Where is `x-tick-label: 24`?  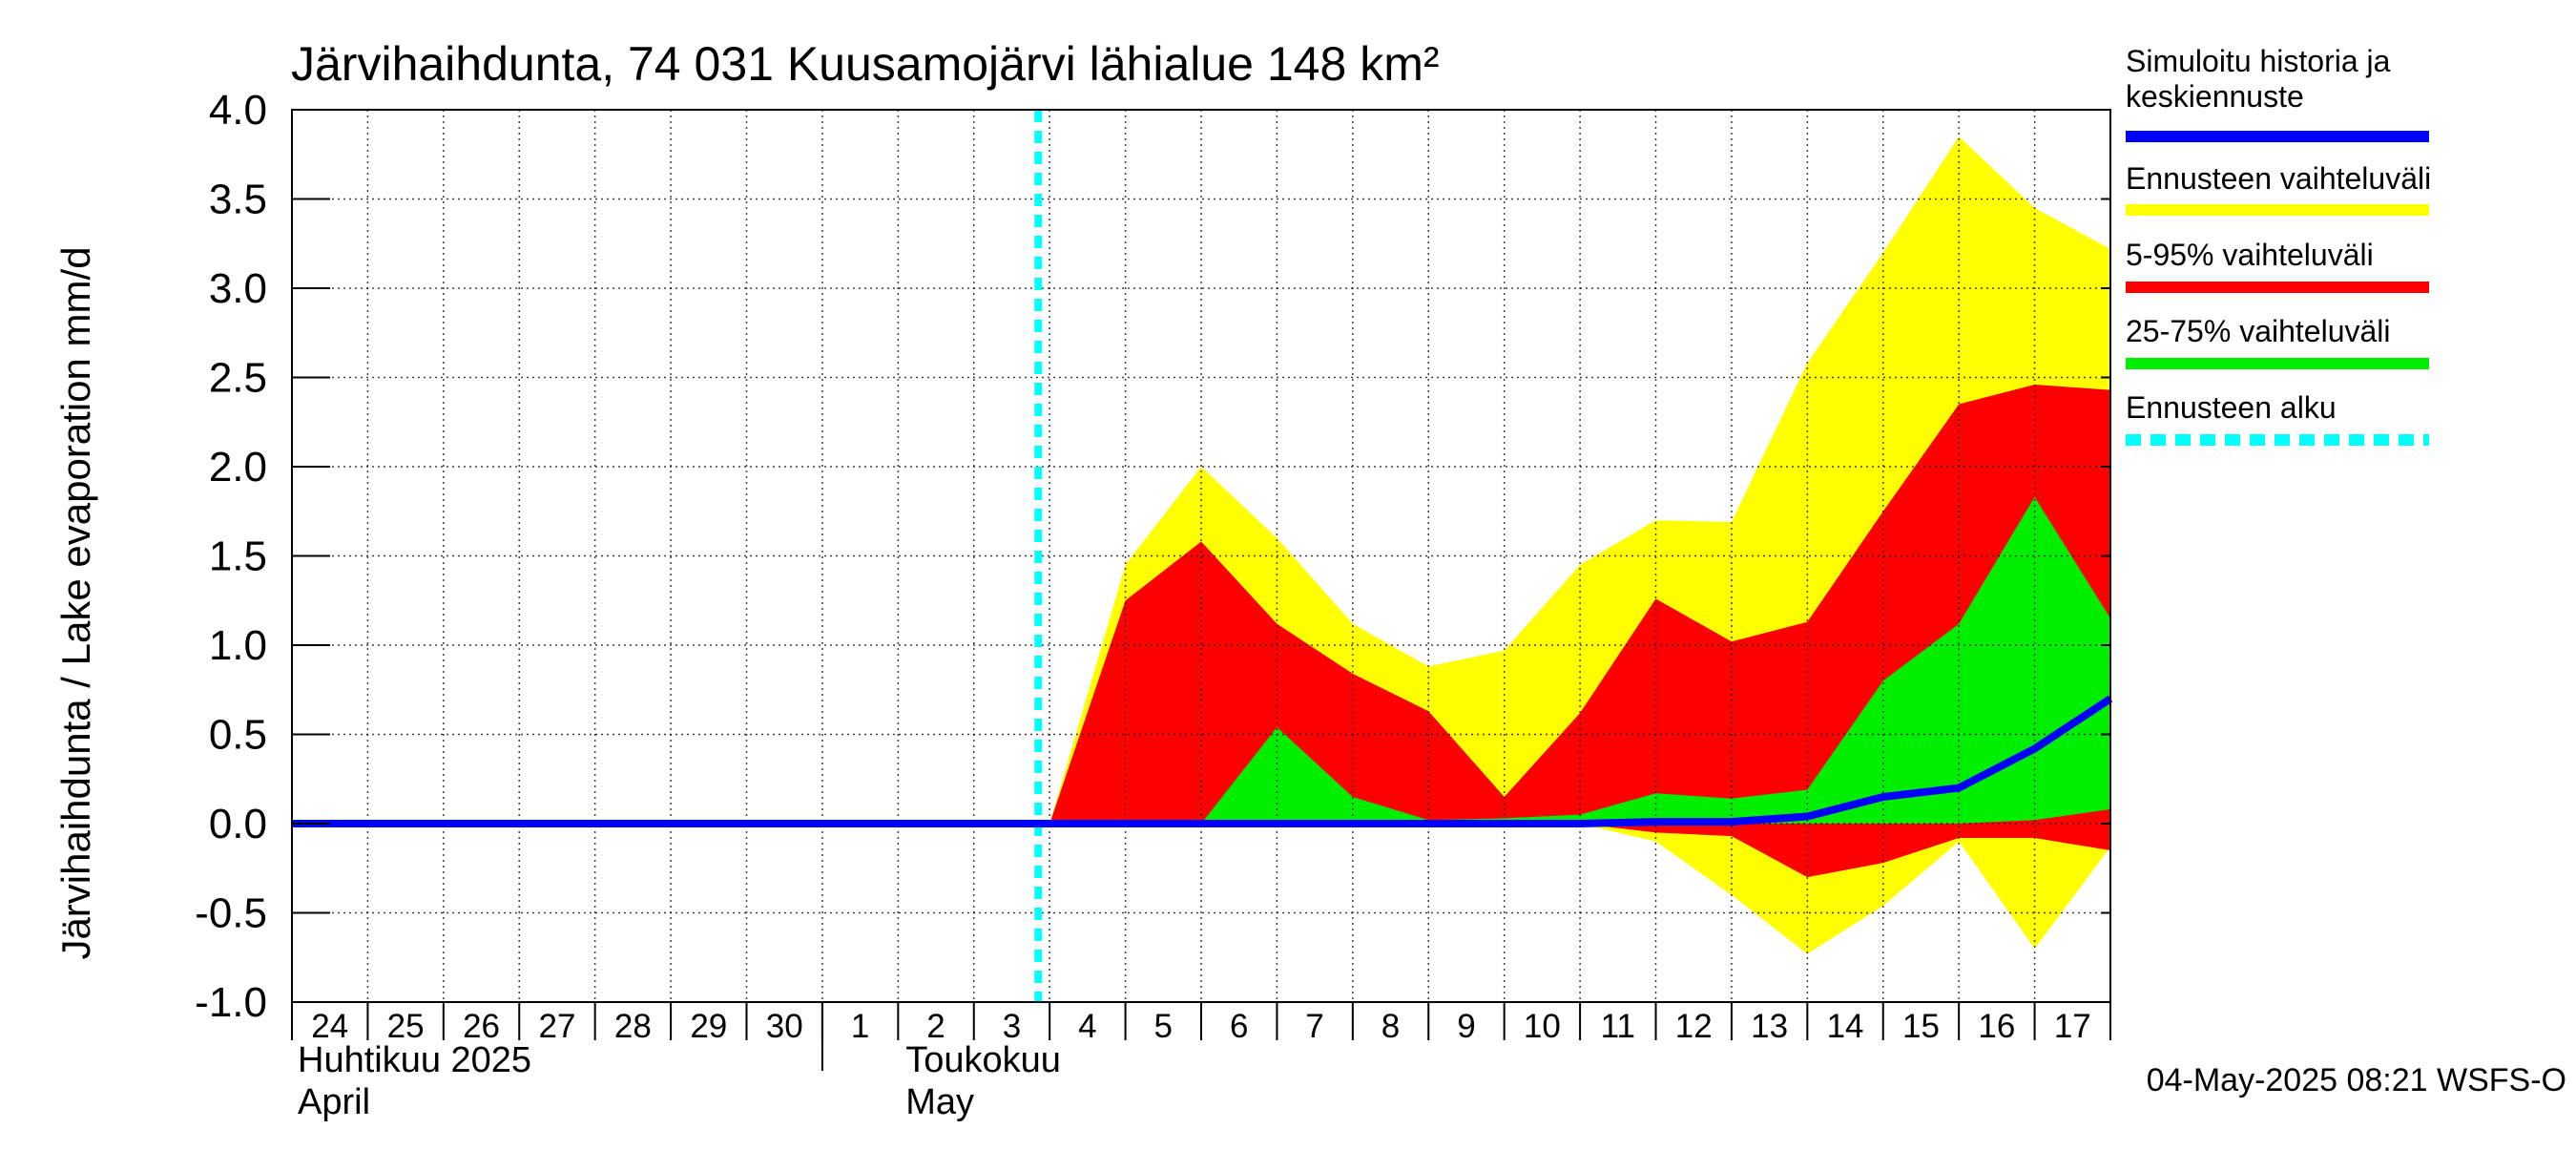 x-tick-label: 24 is located at coordinates (329, 1026).